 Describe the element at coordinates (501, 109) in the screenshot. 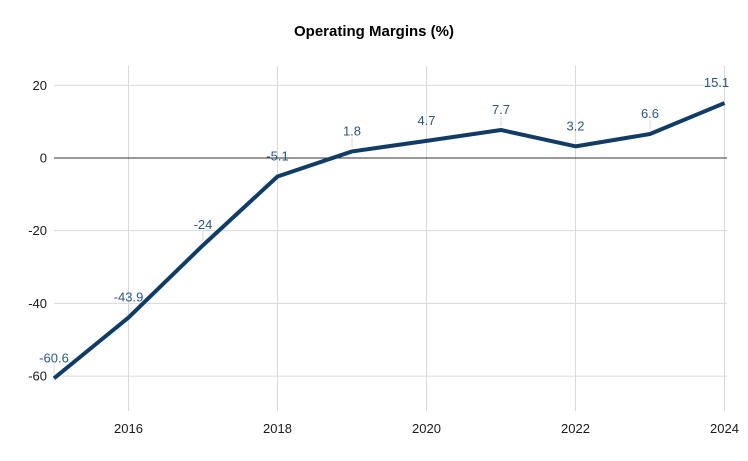

I see `point-label: 7.7` at that location.